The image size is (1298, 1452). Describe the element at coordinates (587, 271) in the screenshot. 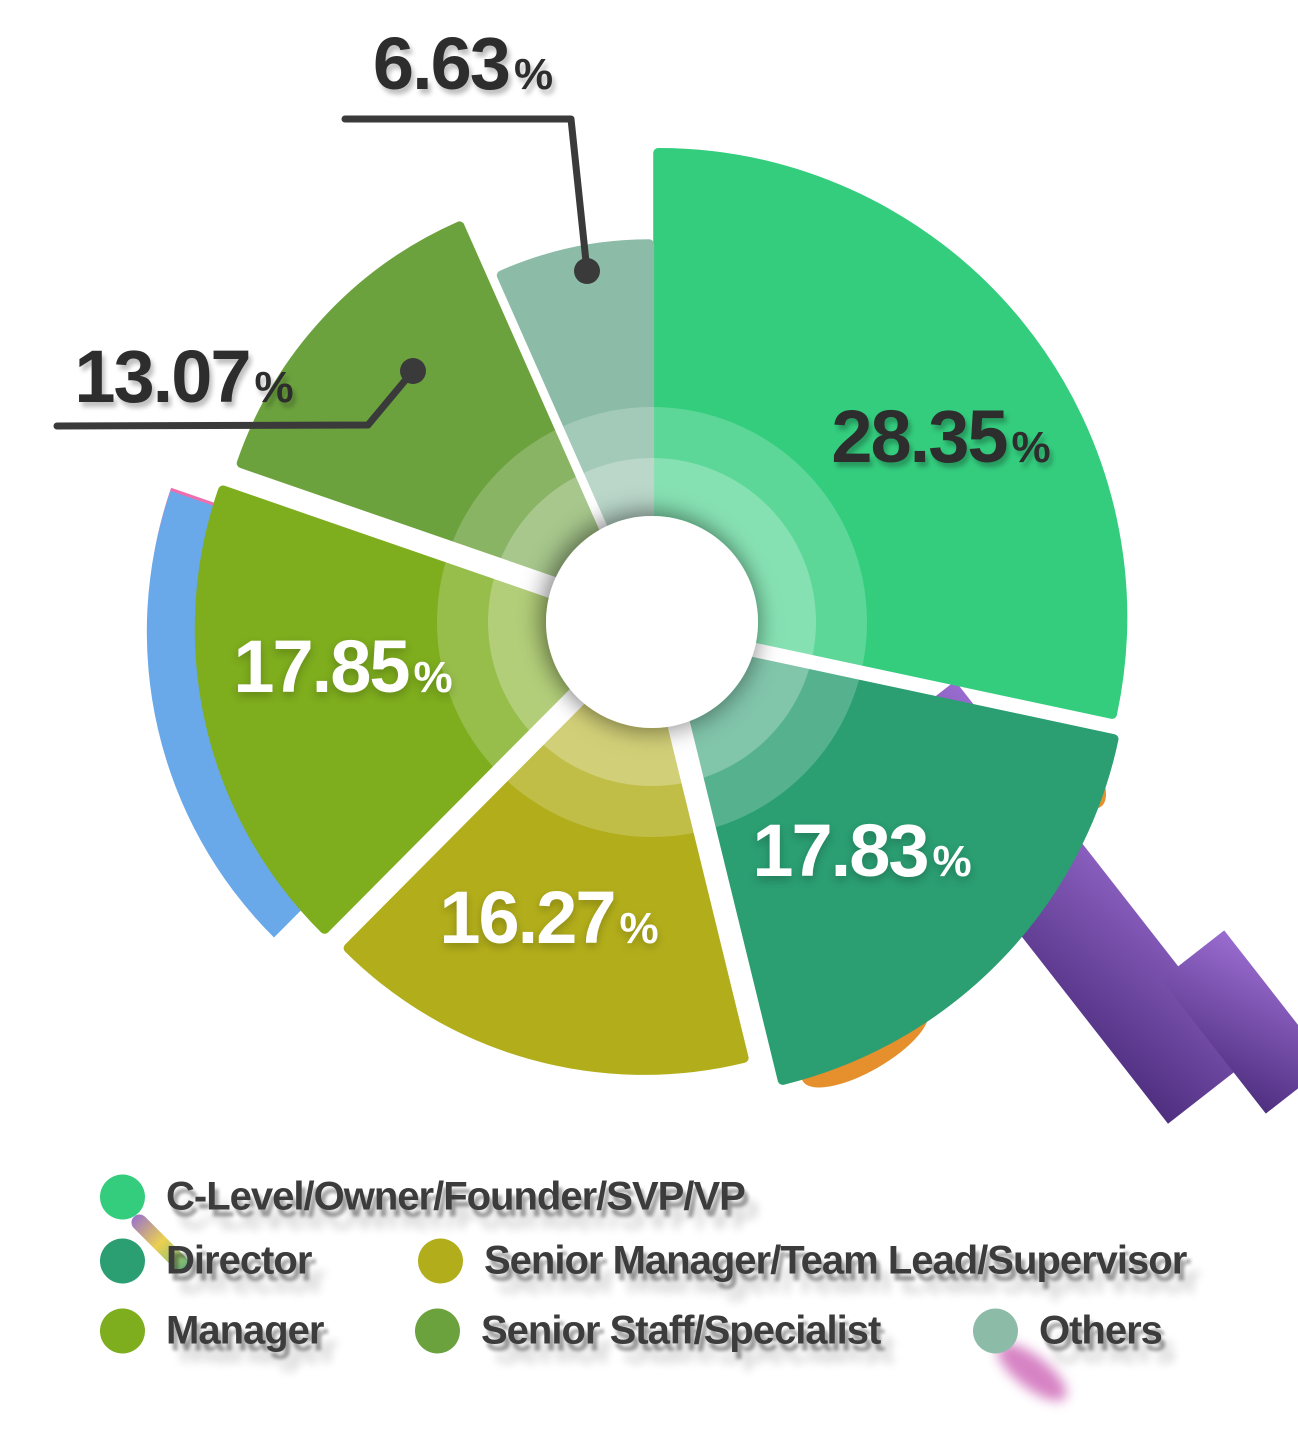

I see `callout-dot-others` at that location.